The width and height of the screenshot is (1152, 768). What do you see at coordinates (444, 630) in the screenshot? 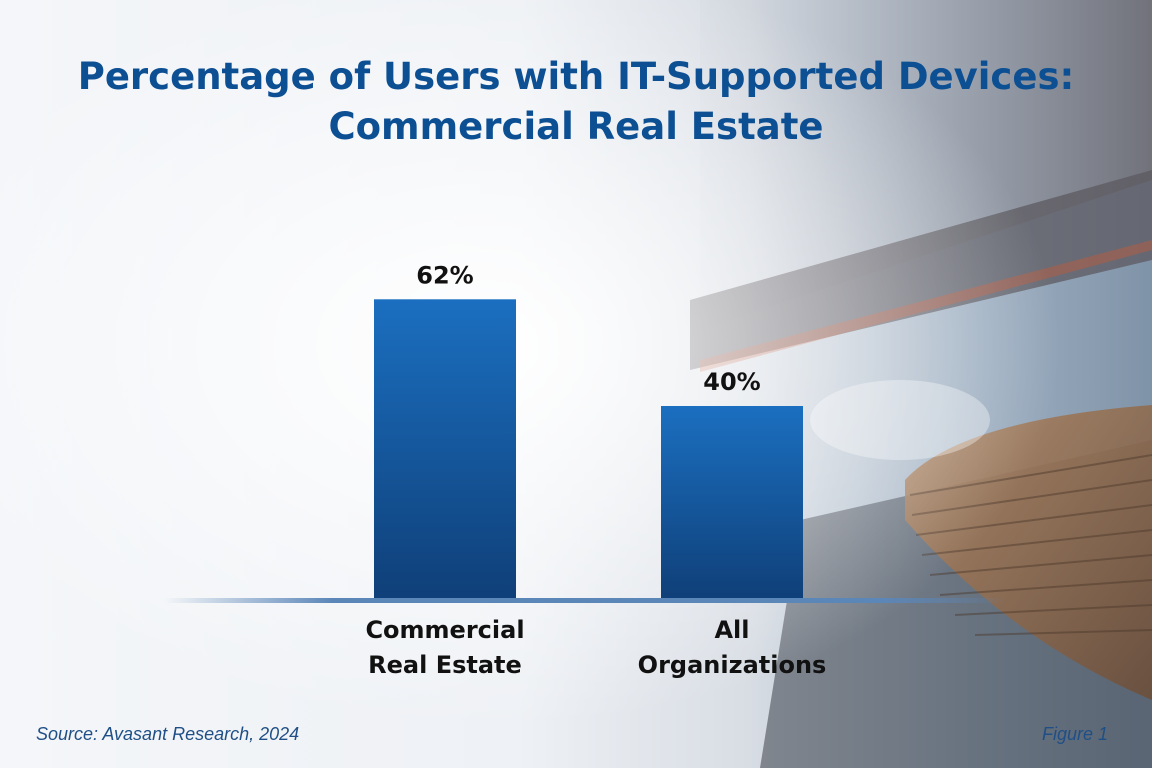
I see `category-label-1-line-1: Commercial` at bounding box center [444, 630].